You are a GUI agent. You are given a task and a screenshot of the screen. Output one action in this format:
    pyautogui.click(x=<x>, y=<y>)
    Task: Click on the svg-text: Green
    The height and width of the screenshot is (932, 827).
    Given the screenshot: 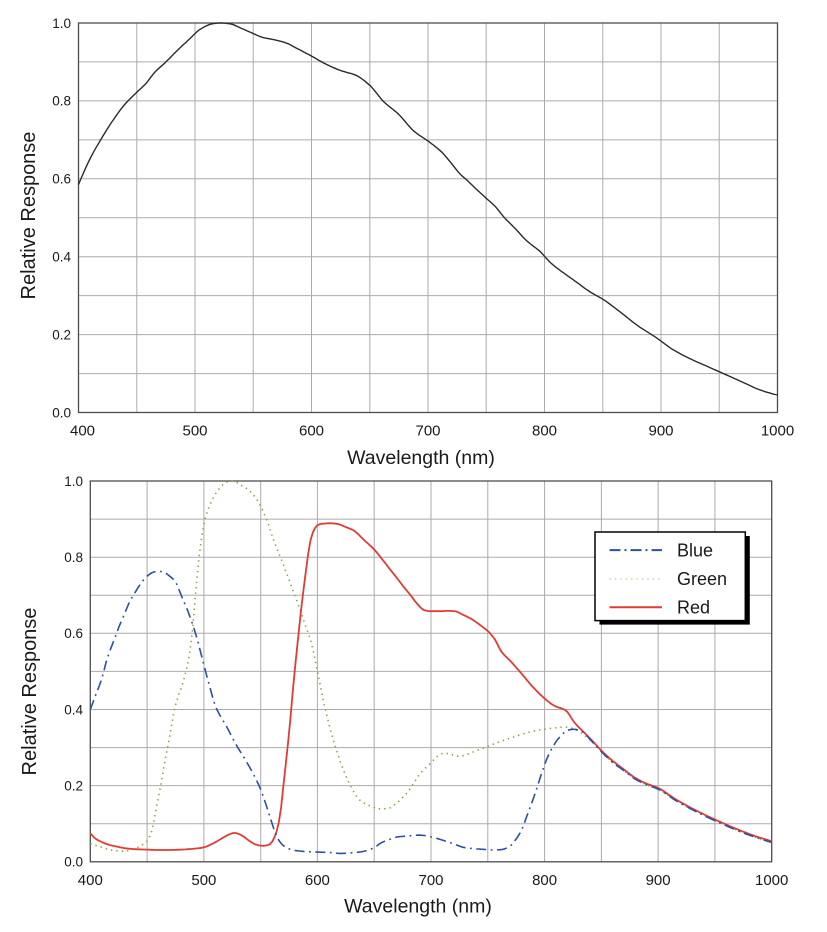 What is the action you would take?
    pyautogui.click(x=702, y=579)
    